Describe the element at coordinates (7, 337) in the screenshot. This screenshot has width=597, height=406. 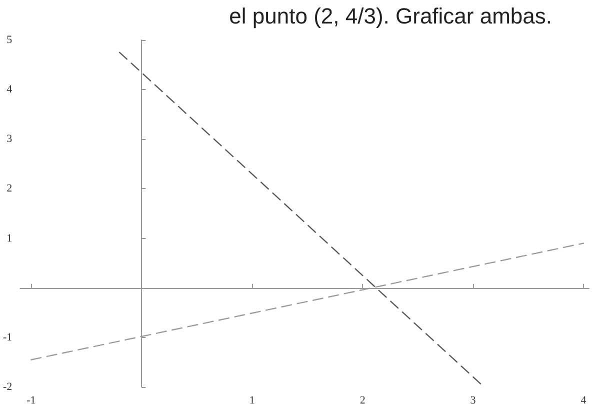
I see `y-tick-label: -1` at that location.